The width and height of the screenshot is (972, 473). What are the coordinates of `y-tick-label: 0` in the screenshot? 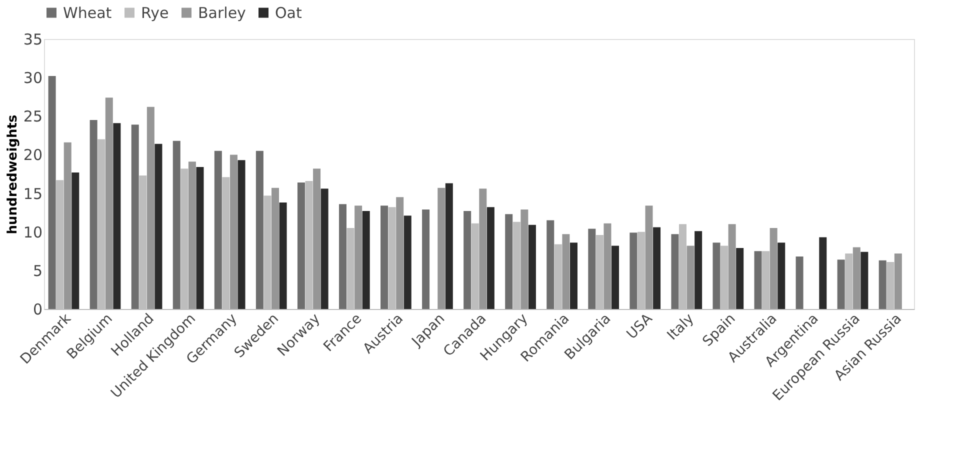 It's located at (37, 309).